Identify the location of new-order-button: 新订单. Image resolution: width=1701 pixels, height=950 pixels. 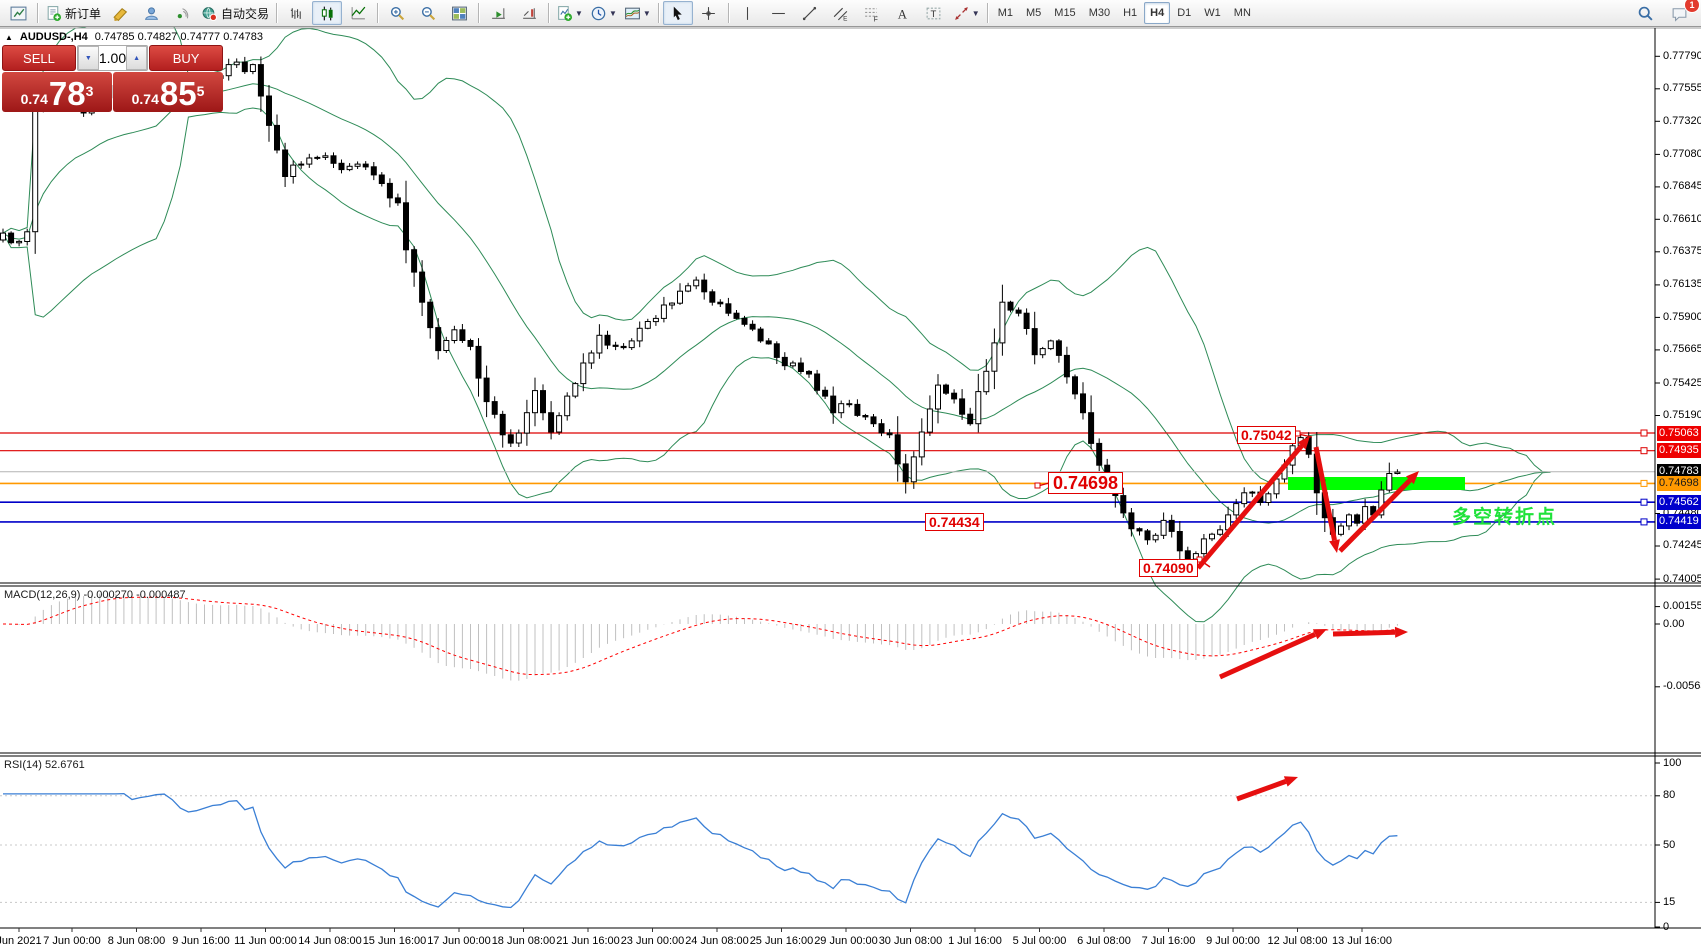
(73, 13).